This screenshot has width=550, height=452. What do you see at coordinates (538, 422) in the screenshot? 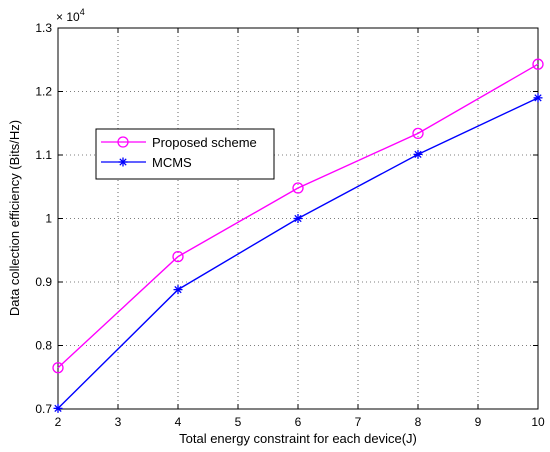
I see `x-tick-label: 10` at bounding box center [538, 422].